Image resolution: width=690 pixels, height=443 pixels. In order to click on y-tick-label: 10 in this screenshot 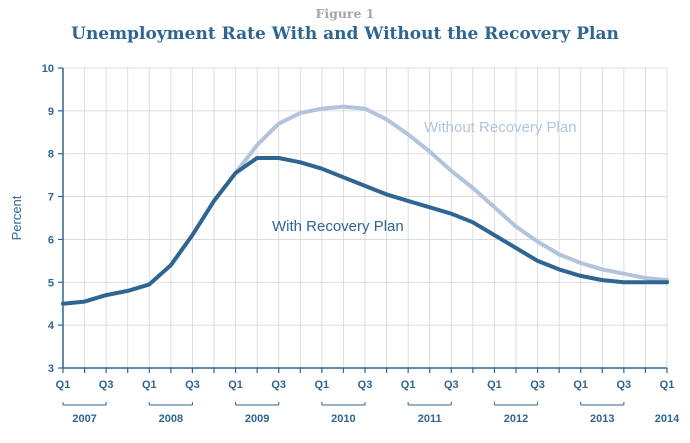, I will do `click(48, 69)`.